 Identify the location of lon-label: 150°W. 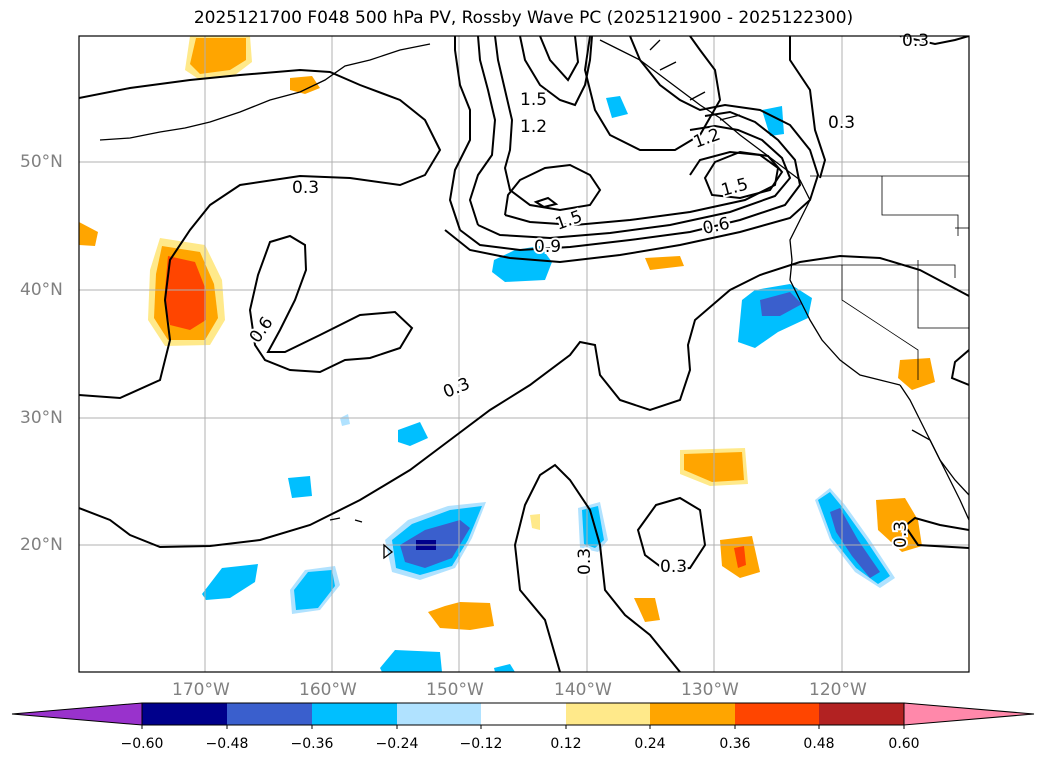
(455, 690).